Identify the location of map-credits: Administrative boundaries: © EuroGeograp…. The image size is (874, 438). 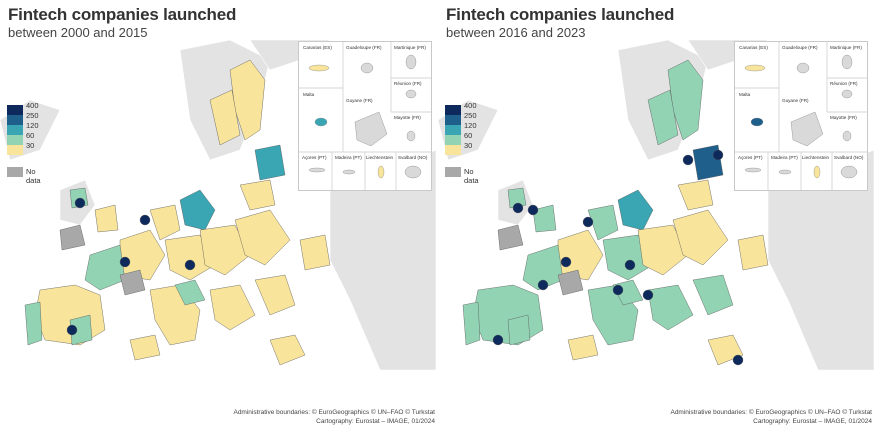
(334, 417).